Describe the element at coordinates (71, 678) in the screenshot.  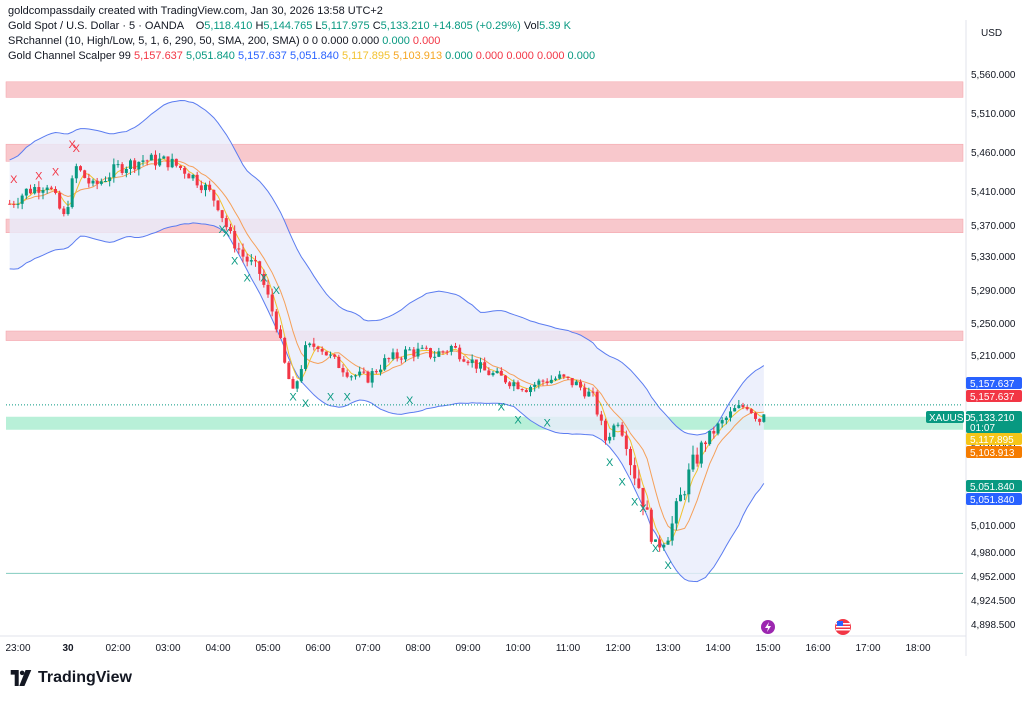
I see `tradingview-logo: TradingView` at that location.